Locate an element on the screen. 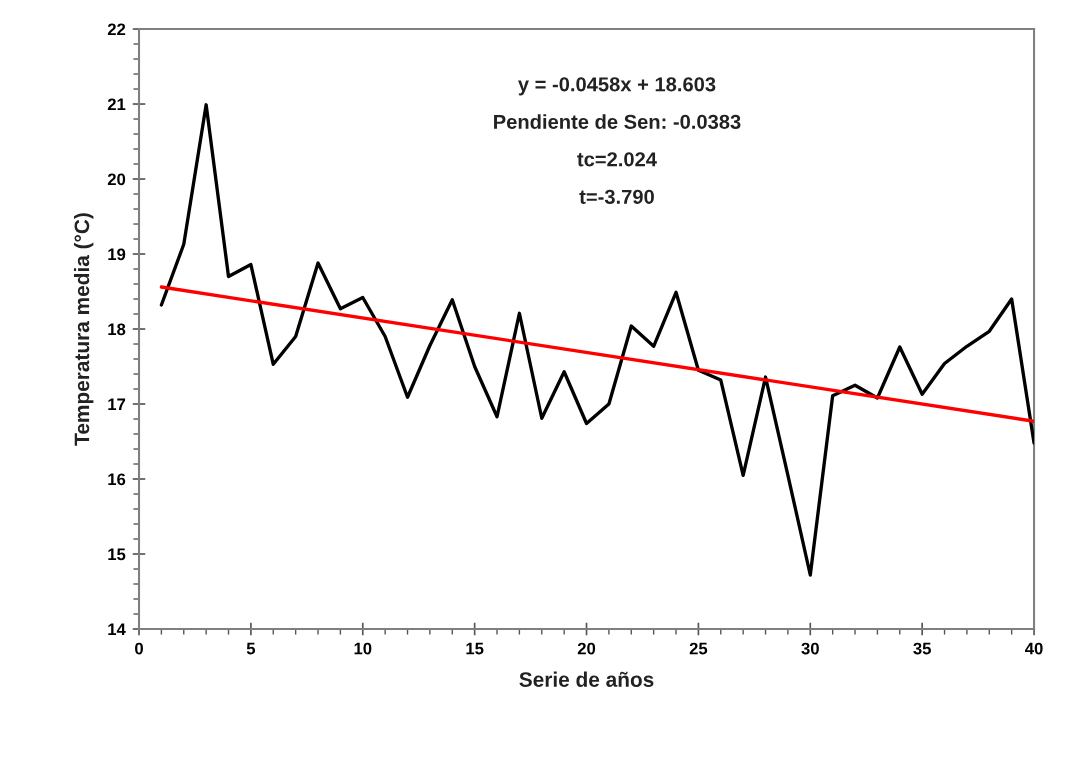 The width and height of the screenshot is (1076, 764). y-tick-label: 21 is located at coordinates (116, 104).